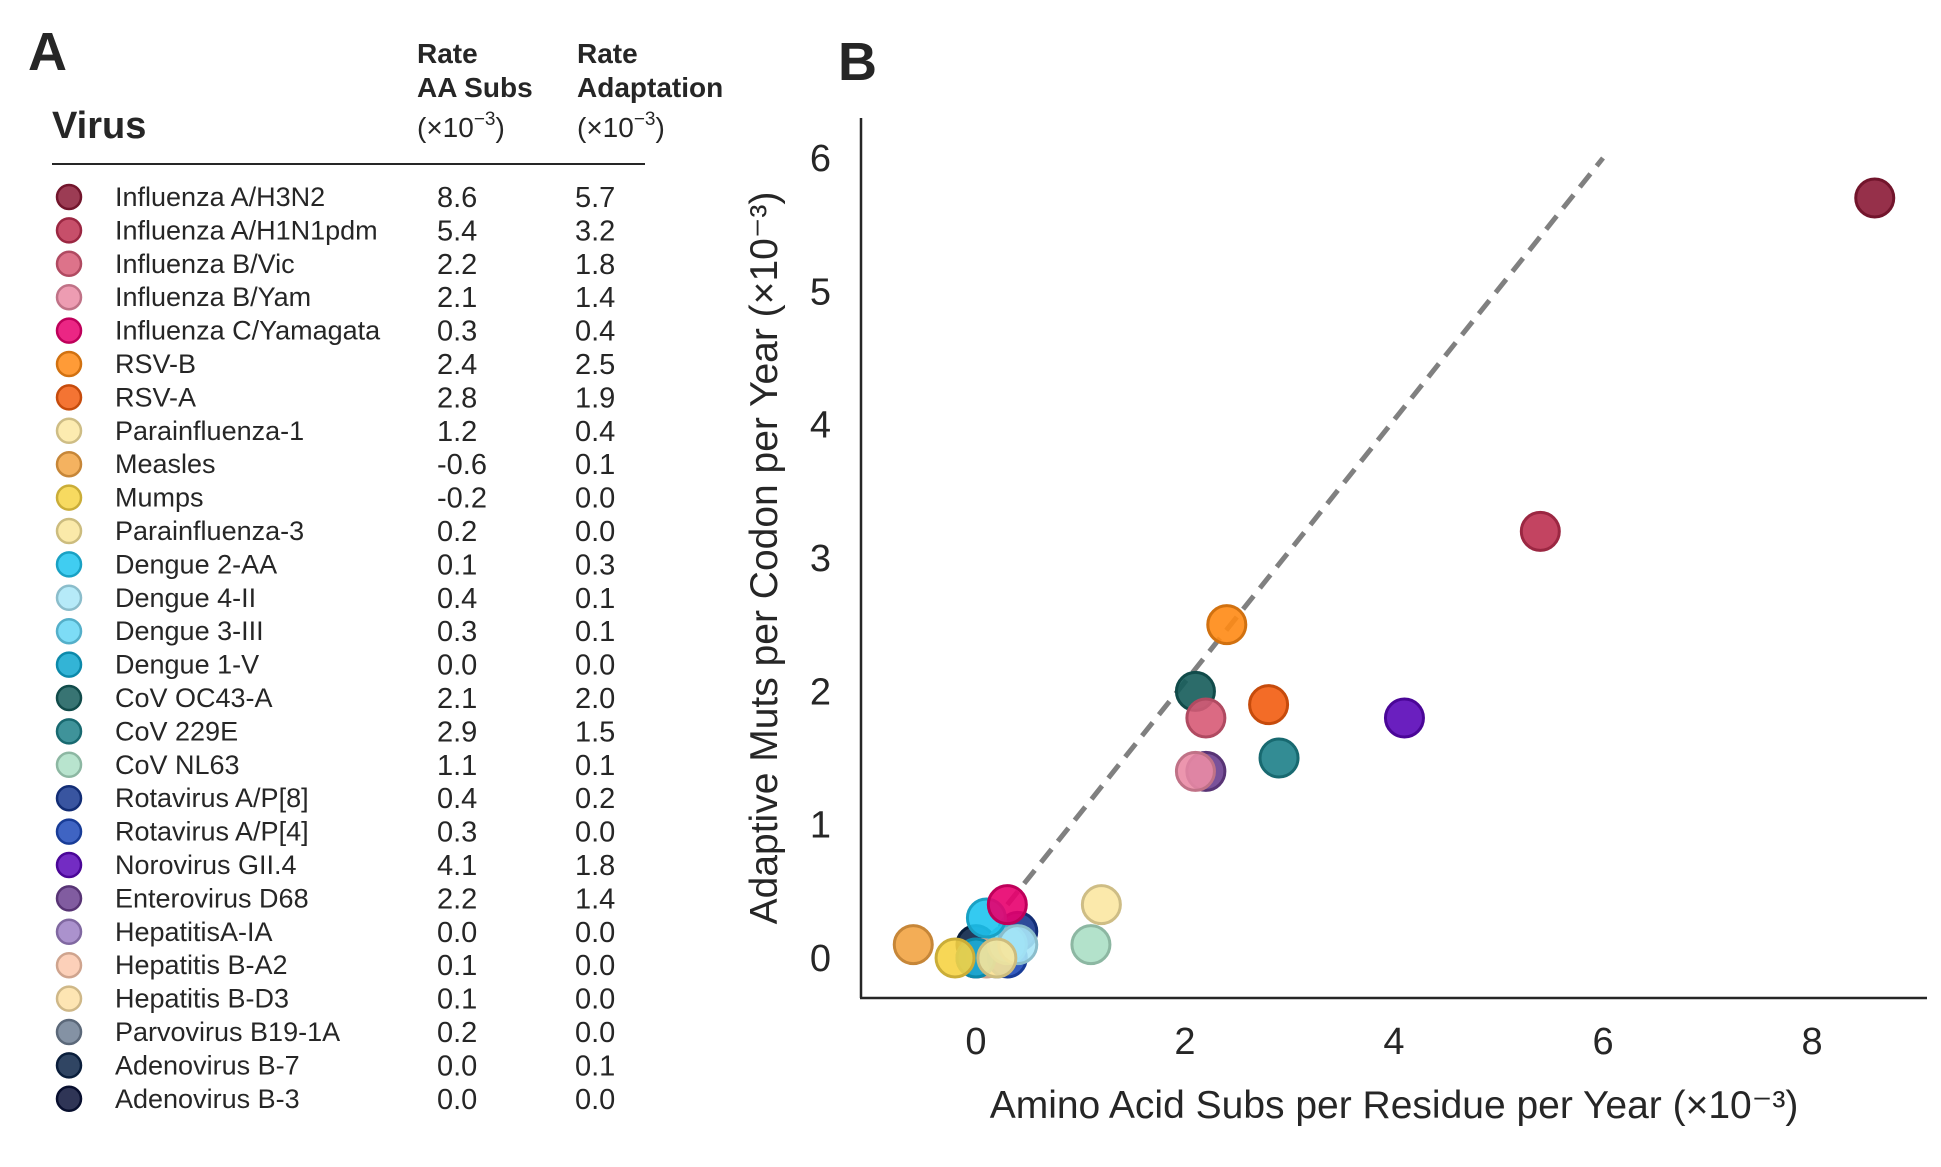  What do you see at coordinates (595, 432) in the screenshot?
I see `adaptation-value: 0.4` at bounding box center [595, 432].